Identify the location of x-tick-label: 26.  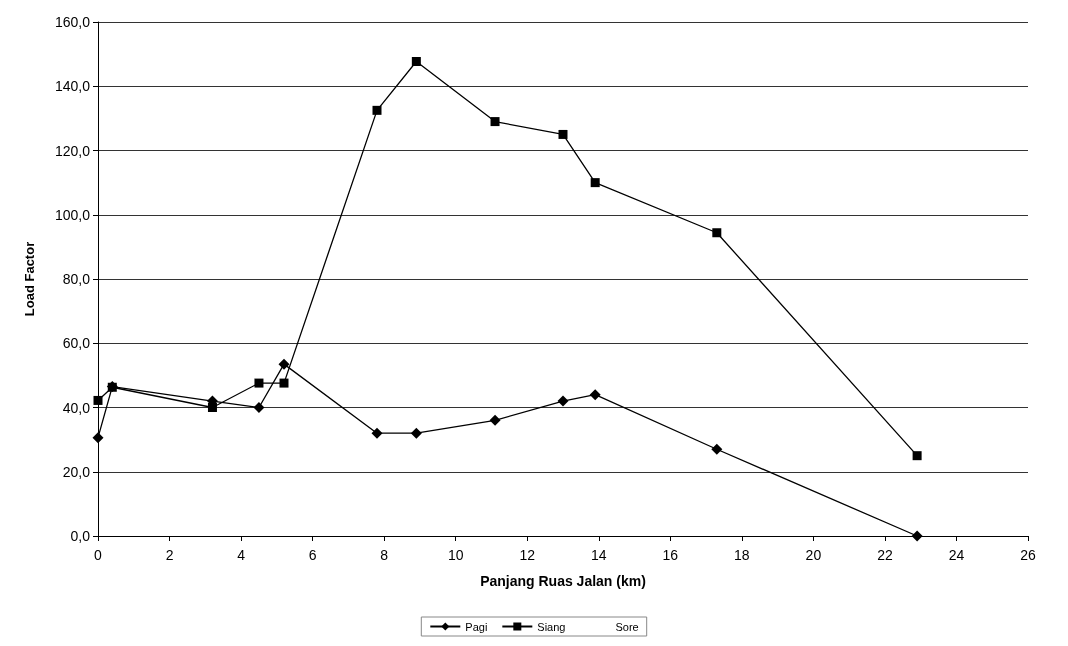
(1028, 555).